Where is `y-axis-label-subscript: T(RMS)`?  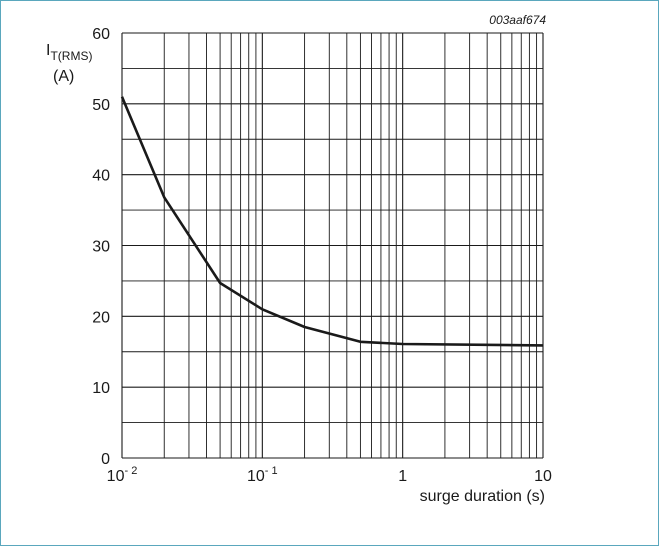 y-axis-label-subscript: T(RMS) is located at coordinates (71, 56).